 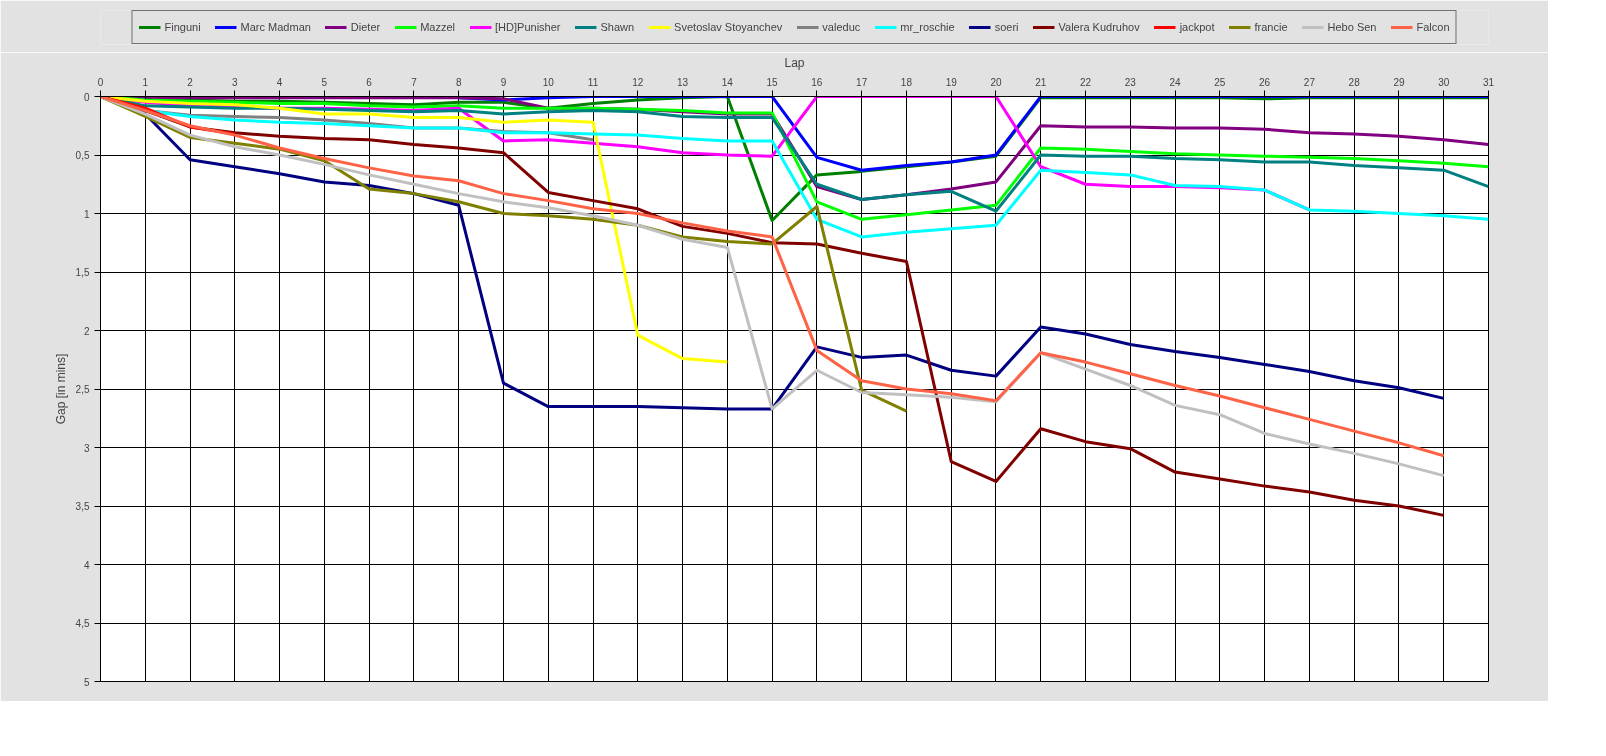 What do you see at coordinates (1099, 27) in the screenshot?
I see `legend-label: Valera Kudruhov` at bounding box center [1099, 27].